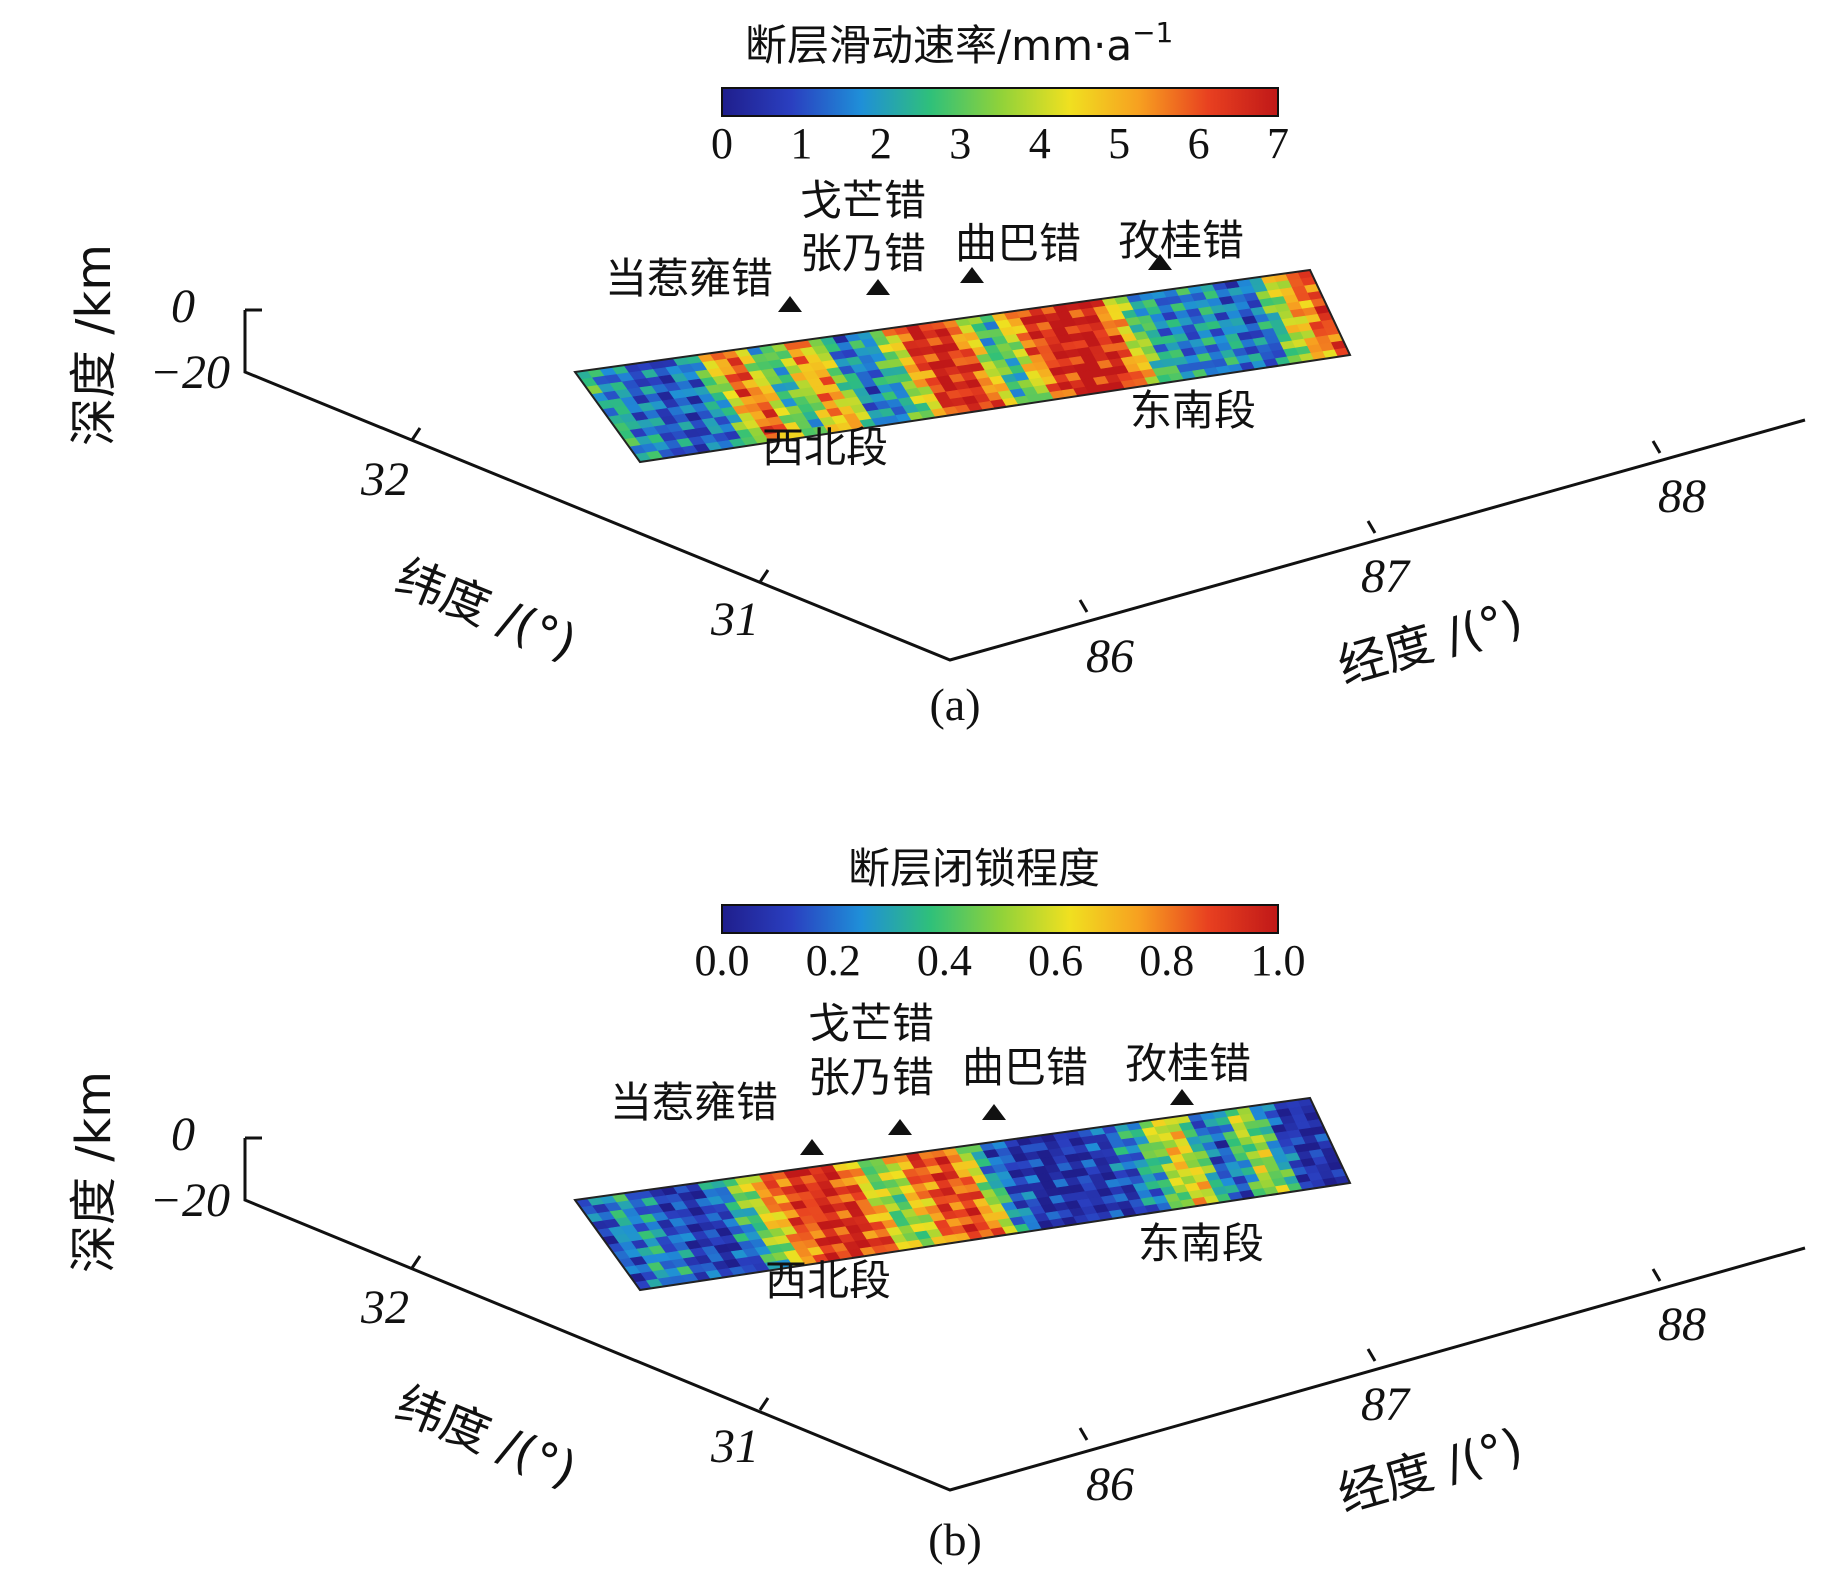  I want to click on cbticksA-label-6: 6, so click(1199, 143).